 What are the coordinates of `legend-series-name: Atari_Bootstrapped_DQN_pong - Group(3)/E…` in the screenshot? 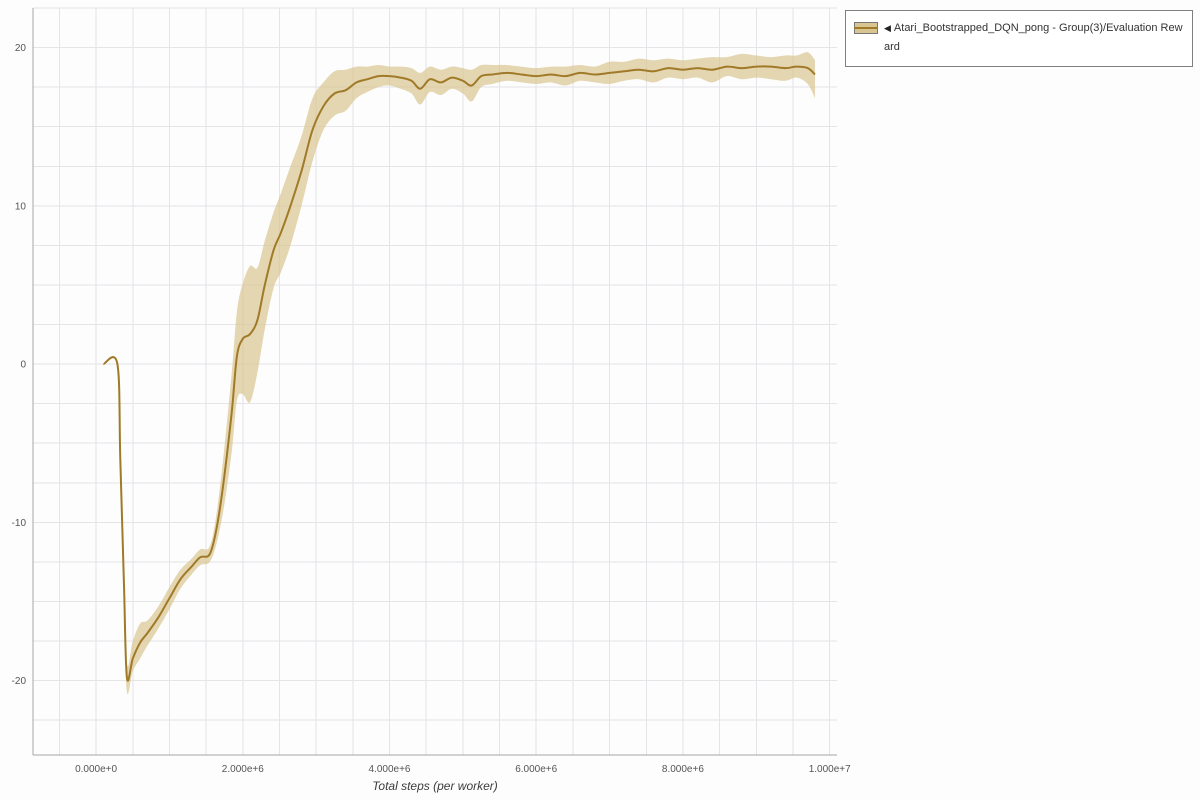 It's located at (1033, 38).